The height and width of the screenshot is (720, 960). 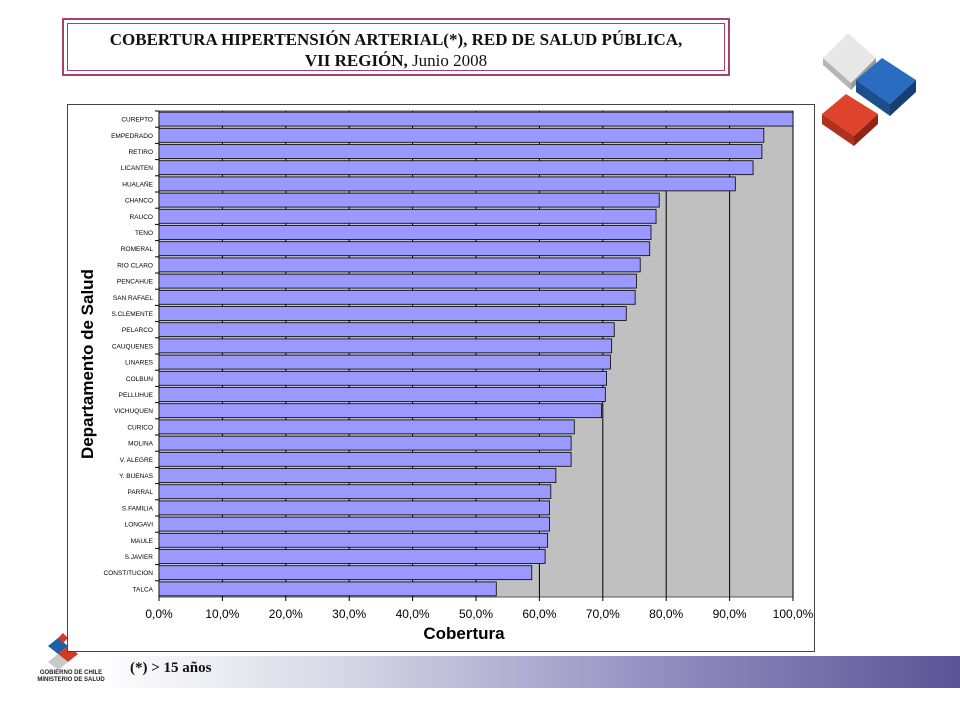 What do you see at coordinates (349, 614) in the screenshot?
I see `x-tick-label: 30,0%` at bounding box center [349, 614].